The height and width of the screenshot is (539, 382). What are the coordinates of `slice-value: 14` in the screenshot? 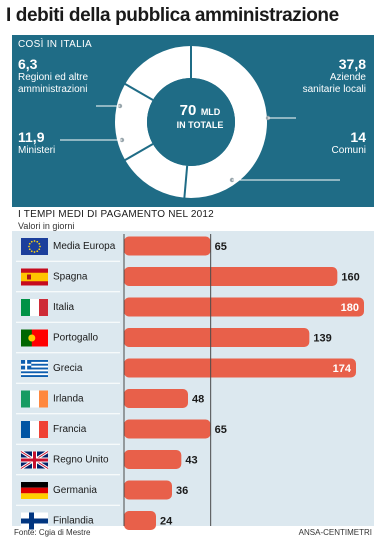 It's located at (358, 137).